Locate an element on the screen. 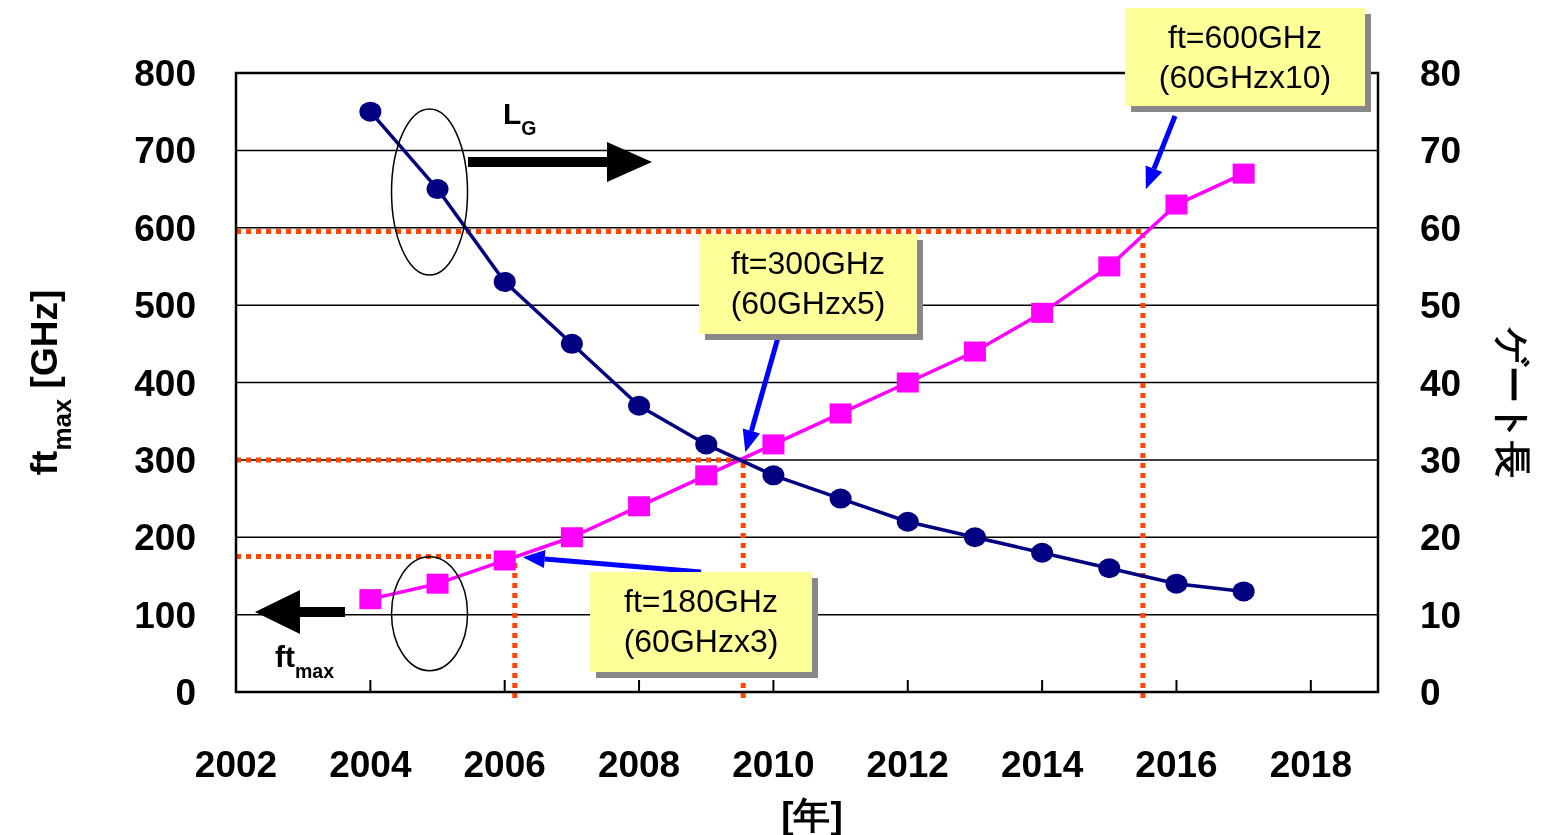 The width and height of the screenshot is (1544, 835). x-tick-label: 2016 is located at coordinates (1176, 764).